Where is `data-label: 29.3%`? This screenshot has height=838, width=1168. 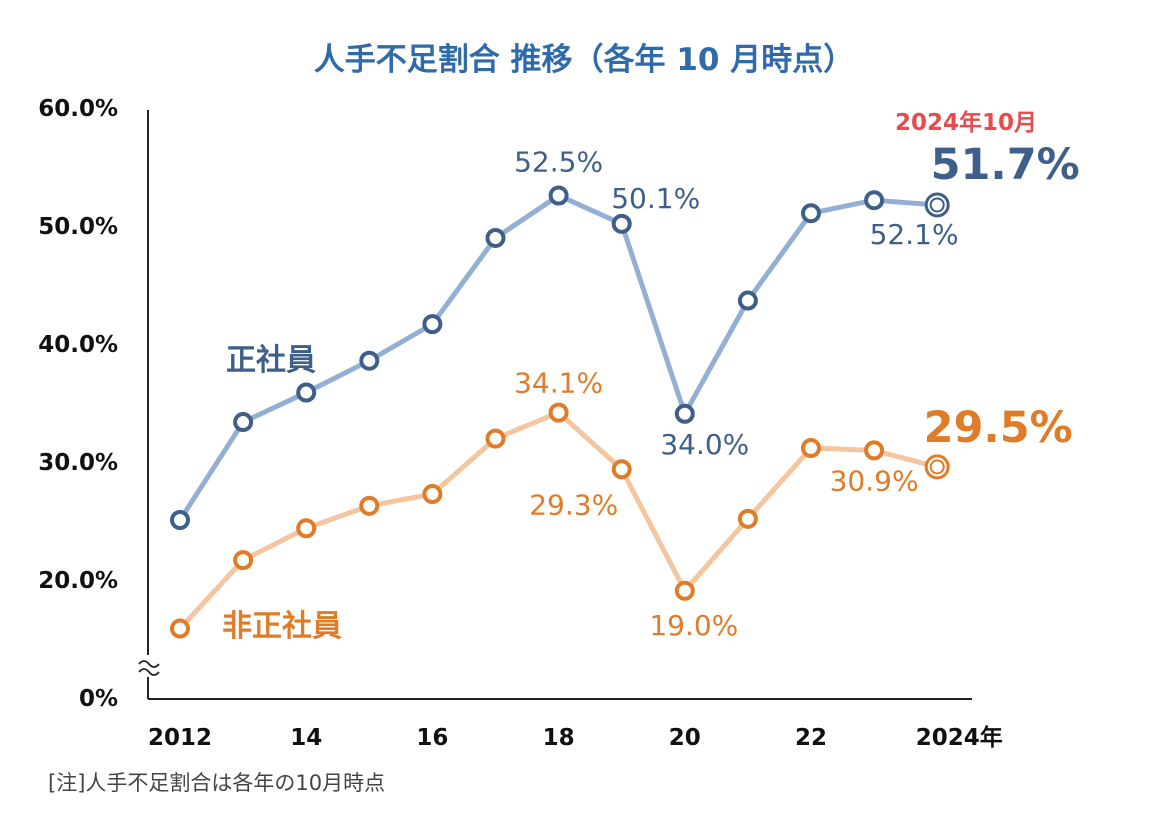 data-label: 29.3% is located at coordinates (573, 504).